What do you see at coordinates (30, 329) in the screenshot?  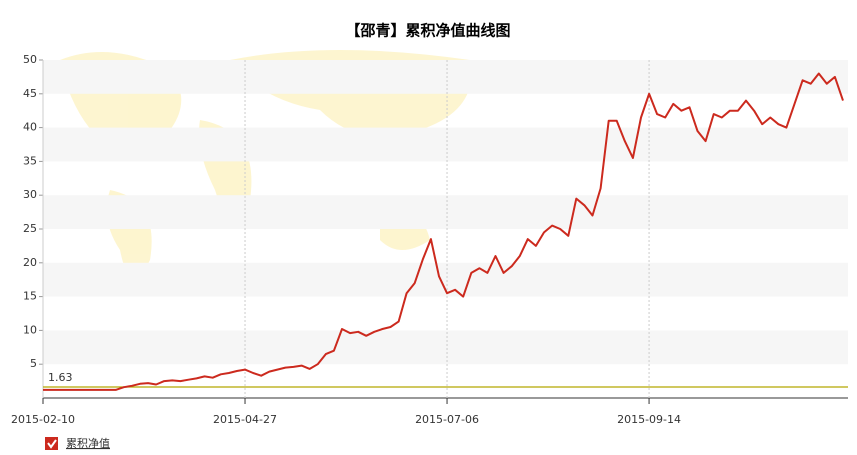 I see `y-tick-label: 10` at bounding box center [30, 329].